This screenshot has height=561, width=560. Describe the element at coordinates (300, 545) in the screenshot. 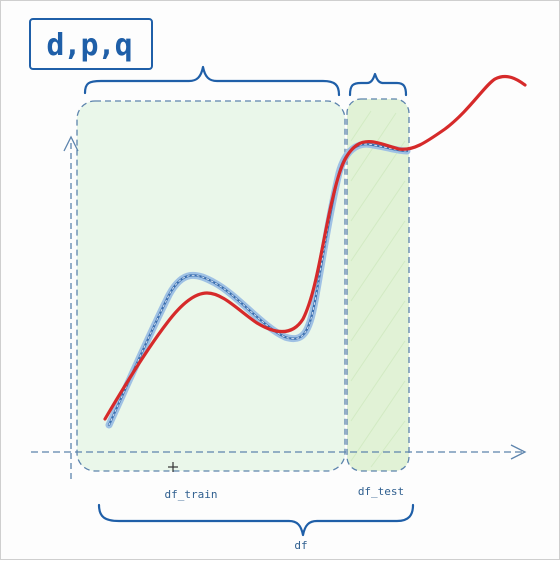

I see `df-label: df` at that location.